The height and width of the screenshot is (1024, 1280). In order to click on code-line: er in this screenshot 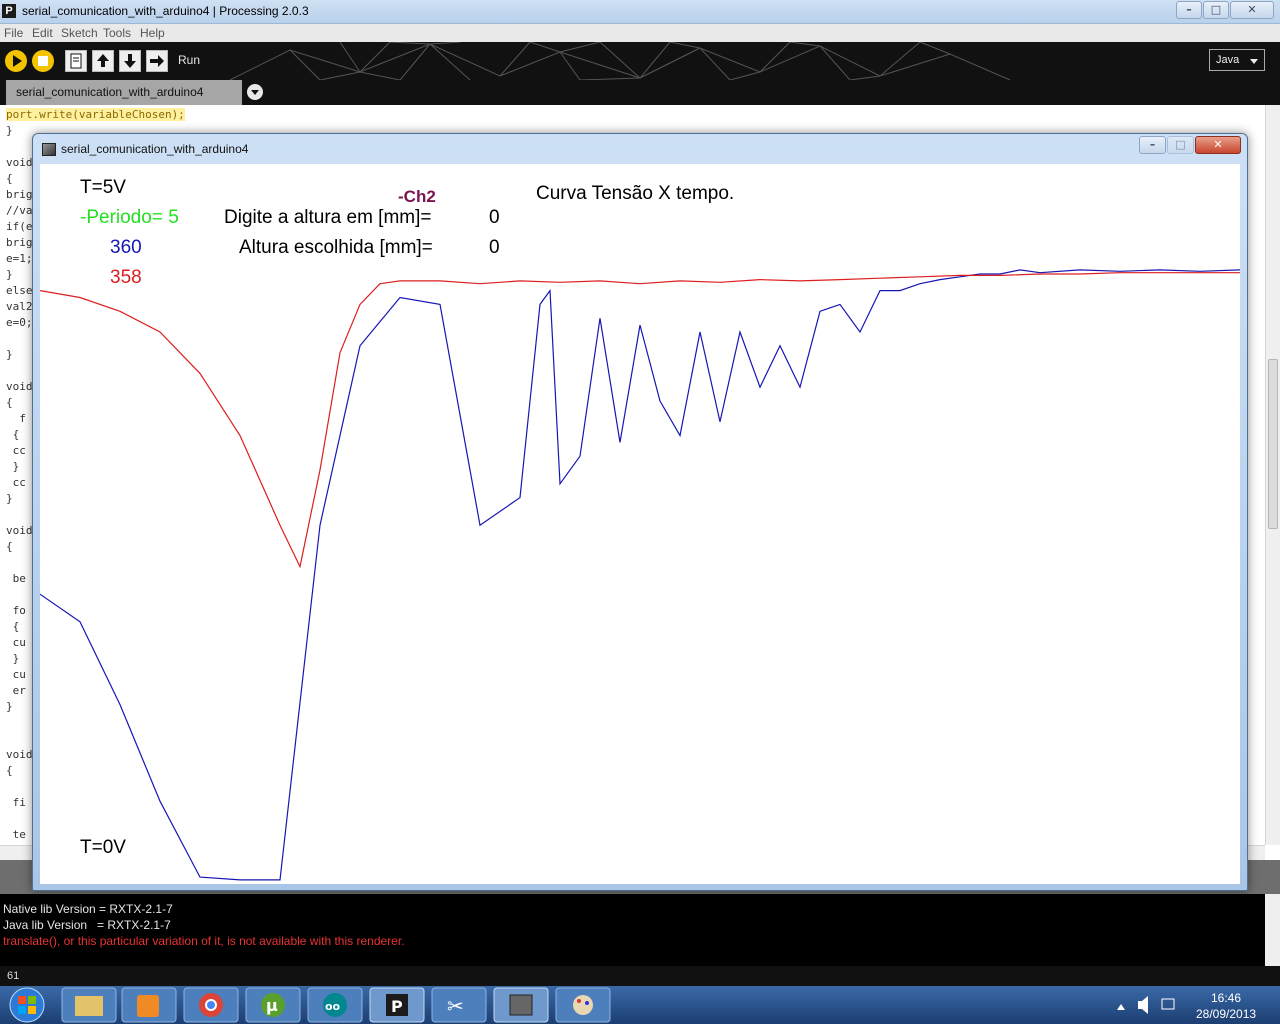, I will do `click(16, 690)`.